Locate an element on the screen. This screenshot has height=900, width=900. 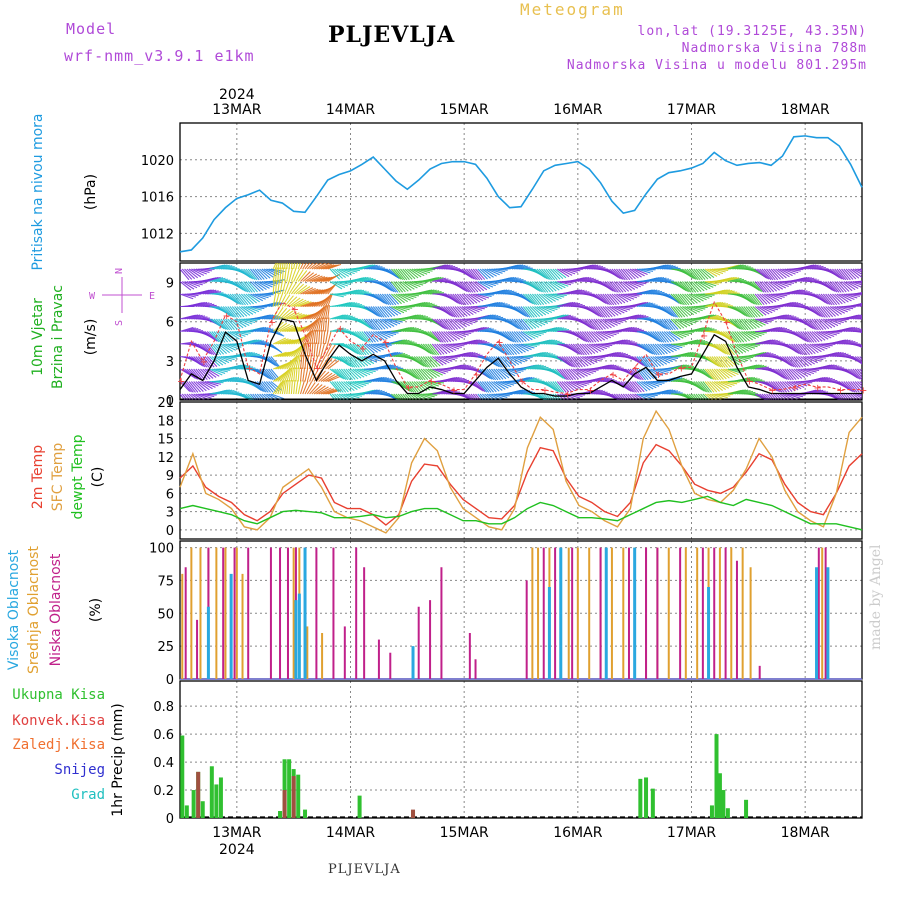
y-tick-label: 18 is located at coordinates (165, 421).